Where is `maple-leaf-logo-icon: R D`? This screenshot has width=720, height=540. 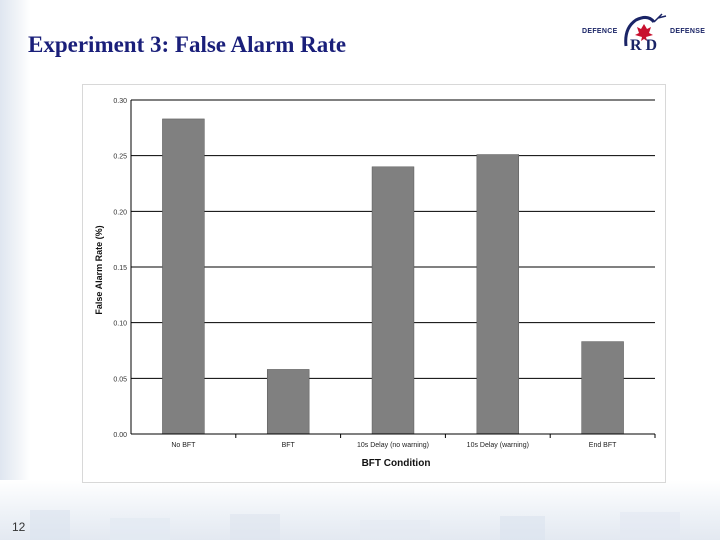 maple-leaf-logo-icon: R D is located at coordinates (645, 33).